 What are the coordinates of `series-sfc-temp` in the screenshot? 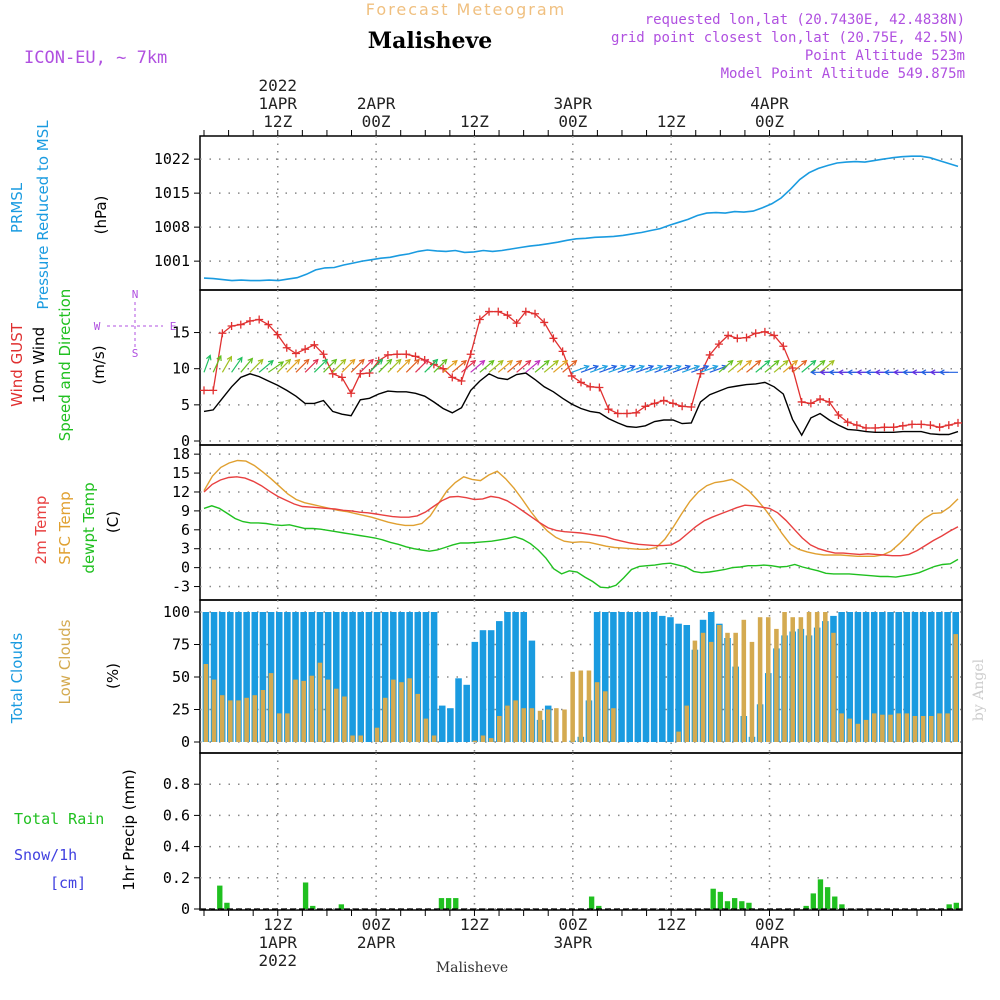 It's located at (581, 508).